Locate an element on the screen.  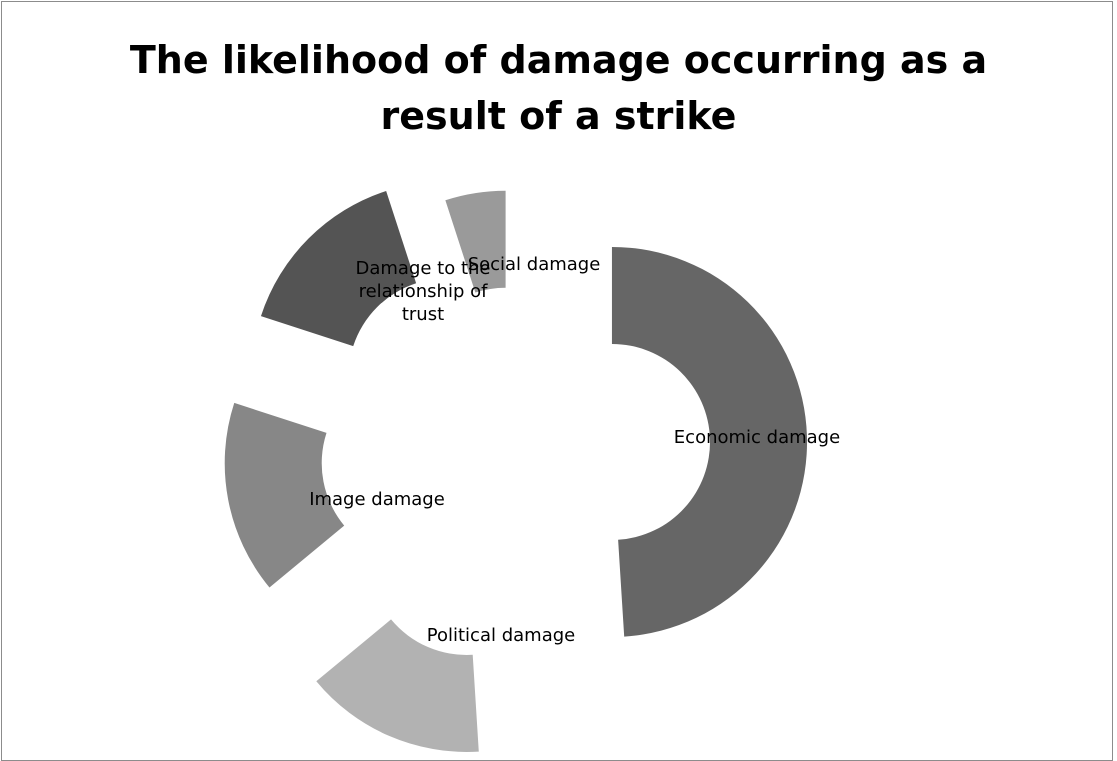
slice-label-1: Political damage is located at coordinates (501, 635).